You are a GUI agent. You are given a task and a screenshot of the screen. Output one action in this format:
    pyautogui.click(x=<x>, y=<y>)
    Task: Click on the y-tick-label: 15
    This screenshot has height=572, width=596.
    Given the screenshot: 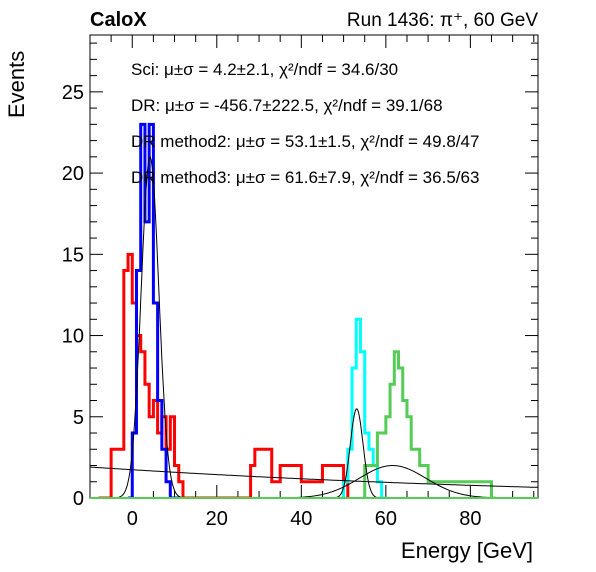 What is the action you would take?
    pyautogui.click(x=73, y=255)
    